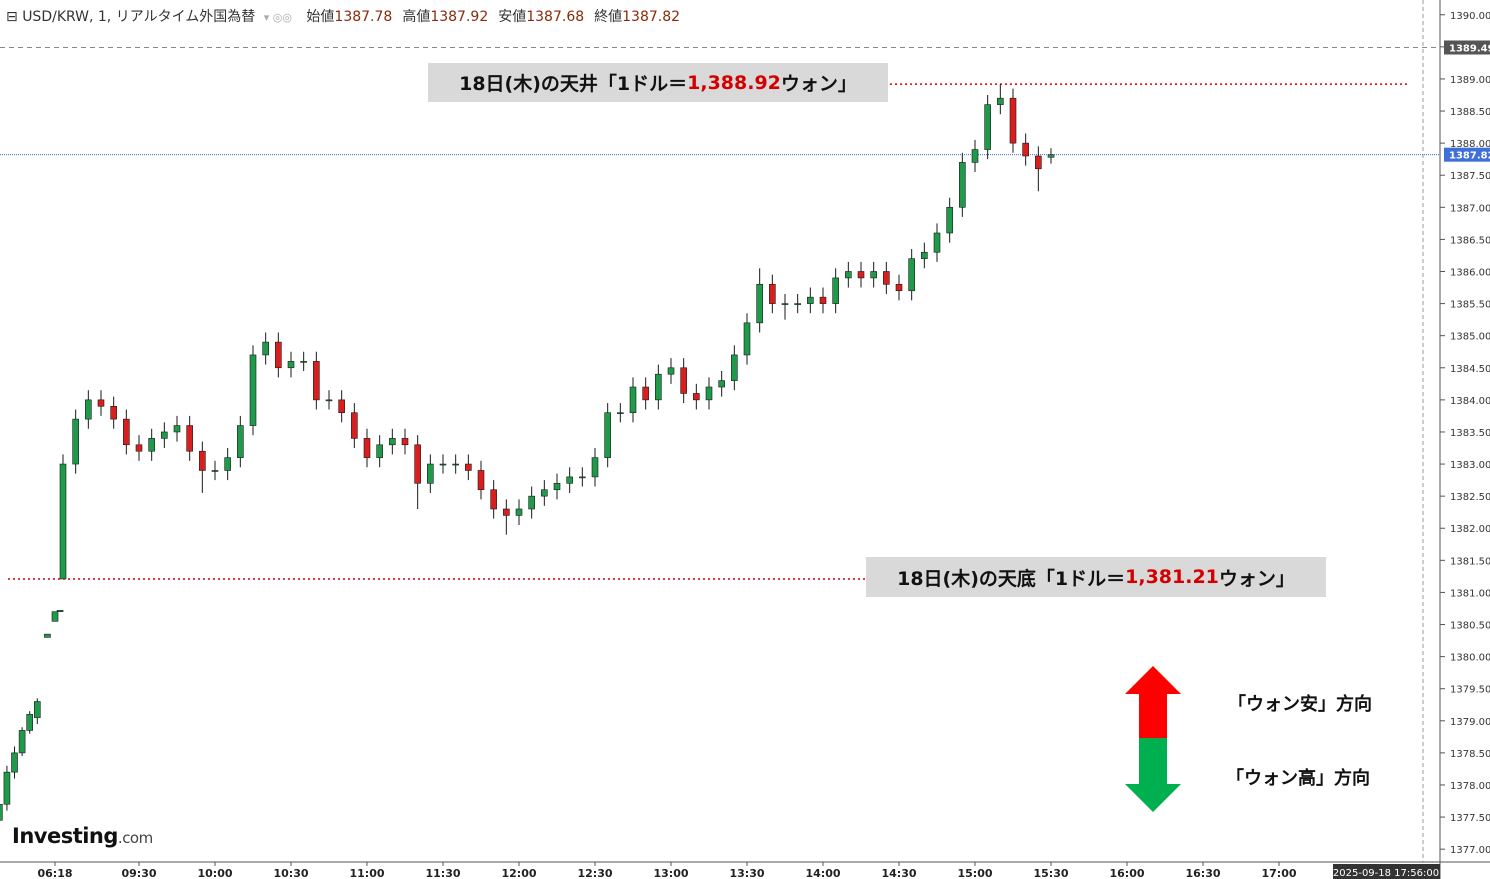 The height and width of the screenshot is (879, 1490). I want to click on x-tick-label: 10:30, so click(290, 873).